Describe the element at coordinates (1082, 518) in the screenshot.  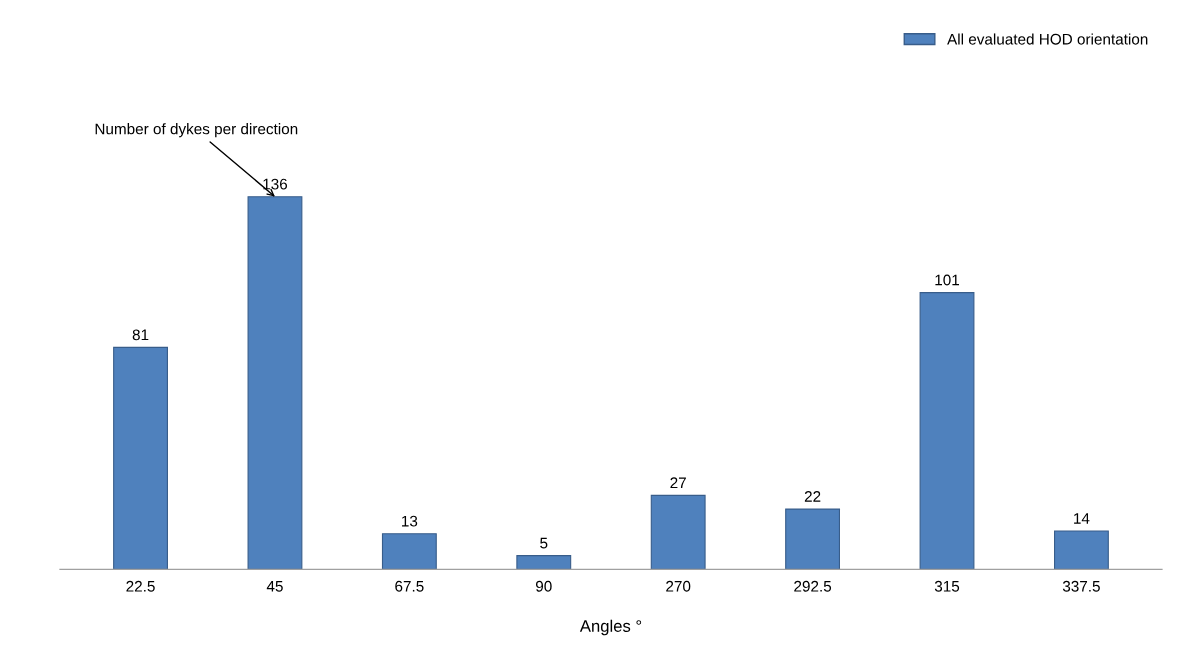
I see `data-label: 14` at that location.